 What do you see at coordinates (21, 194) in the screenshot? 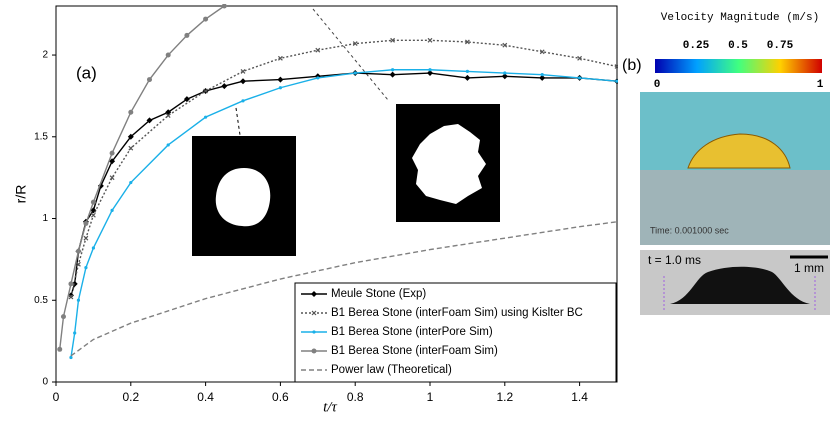
I see `y-axis-label: r/R` at bounding box center [21, 194].